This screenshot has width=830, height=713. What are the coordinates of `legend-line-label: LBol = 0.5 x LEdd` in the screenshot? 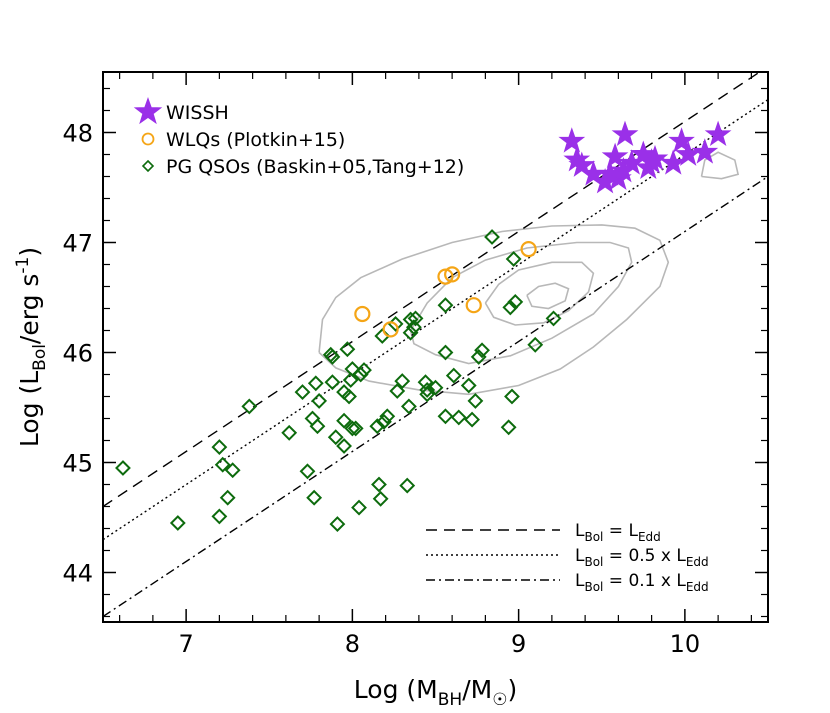 It's located at (642, 557).